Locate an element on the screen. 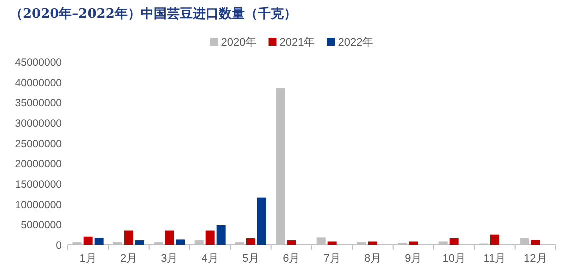 This screenshot has height=279, width=562. chart-title: （2020年–2022年）中国芸豆进口数量（千克） is located at coordinates (153, 14).